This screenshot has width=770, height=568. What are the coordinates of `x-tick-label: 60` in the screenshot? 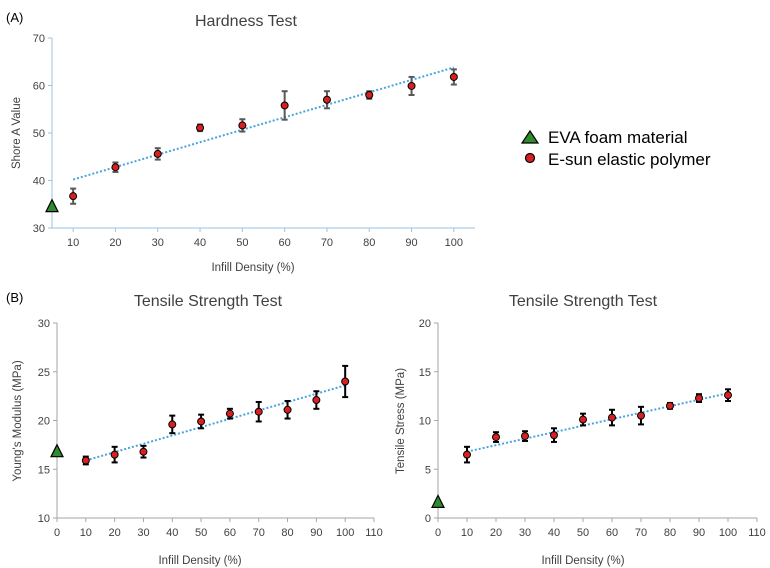 It's located at (612, 533).